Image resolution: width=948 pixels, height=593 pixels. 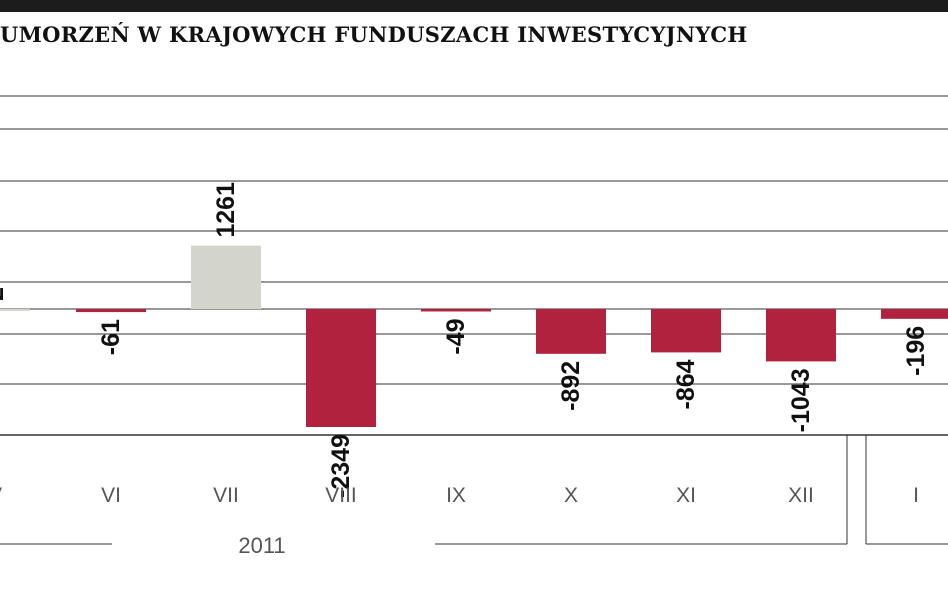 I want to click on bar-value-label: -49, so click(x=456, y=336).